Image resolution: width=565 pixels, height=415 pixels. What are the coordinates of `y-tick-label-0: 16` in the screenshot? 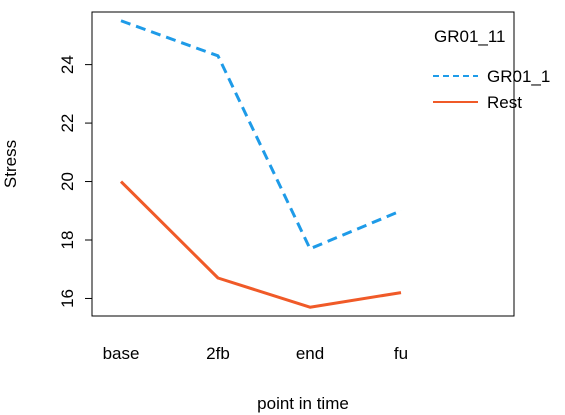 It's located at (67, 298).